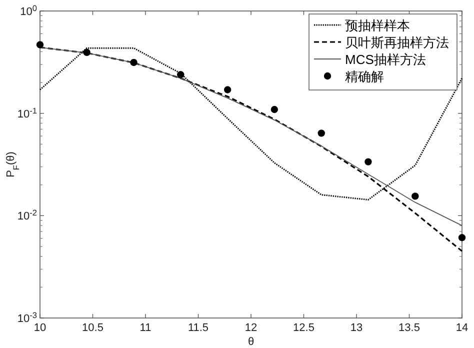 This screenshot has height=348, width=474. What do you see at coordinates (409, 328) in the screenshot?
I see `x-tick-label: 13.5` at bounding box center [409, 328].